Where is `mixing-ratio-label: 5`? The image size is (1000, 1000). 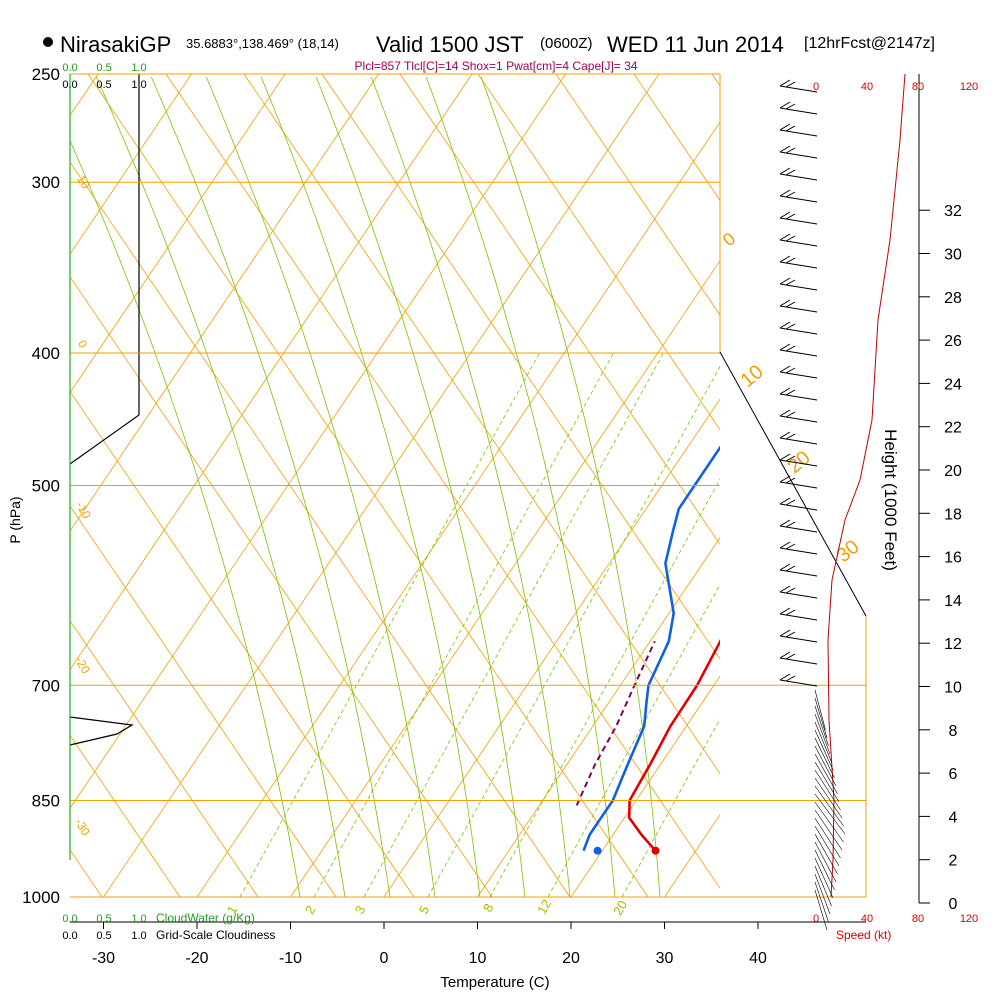 mixing-ratio-label: 5 is located at coordinates (424, 910).